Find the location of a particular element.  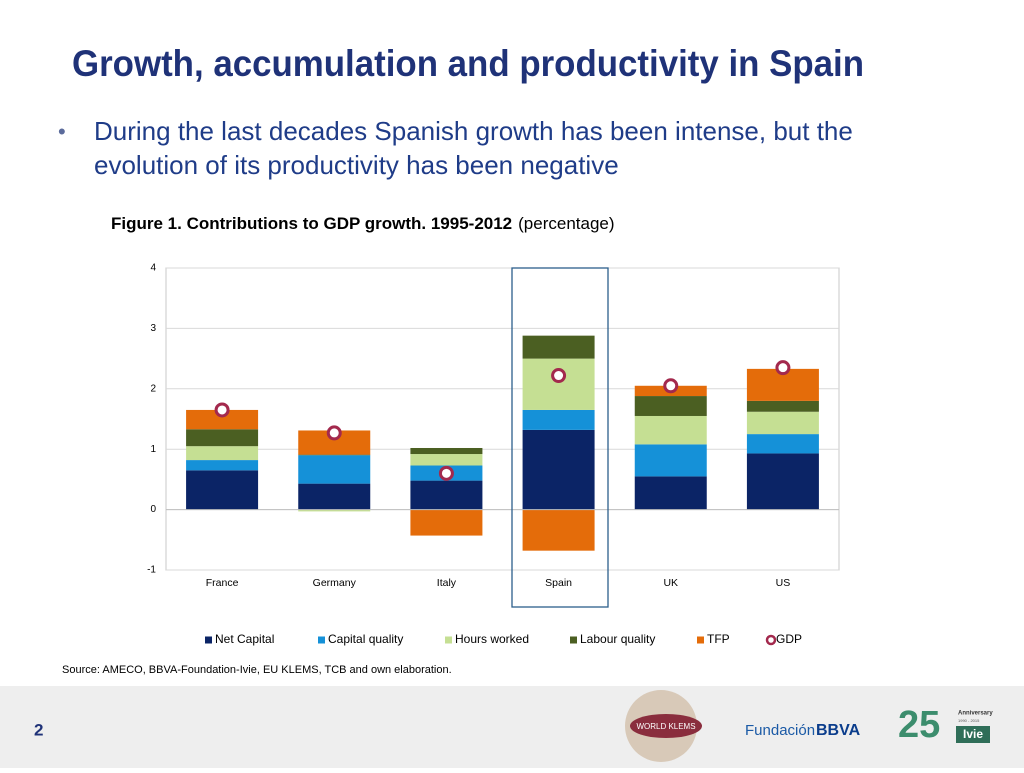

world-klems-band is located at coordinates (666, 726).